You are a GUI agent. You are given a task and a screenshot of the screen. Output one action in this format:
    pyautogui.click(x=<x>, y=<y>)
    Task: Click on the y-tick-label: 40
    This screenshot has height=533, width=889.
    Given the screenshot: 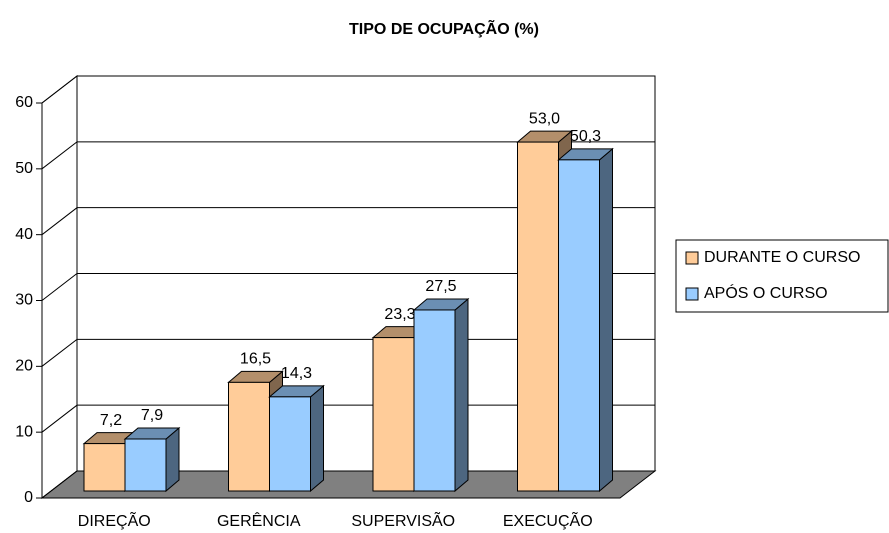 What is the action you would take?
    pyautogui.click(x=24, y=234)
    